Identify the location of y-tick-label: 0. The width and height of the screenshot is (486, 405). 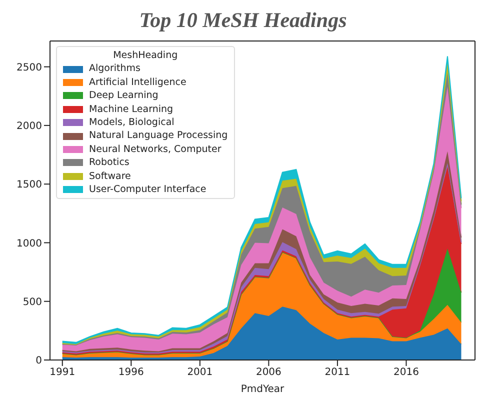
(39, 361).